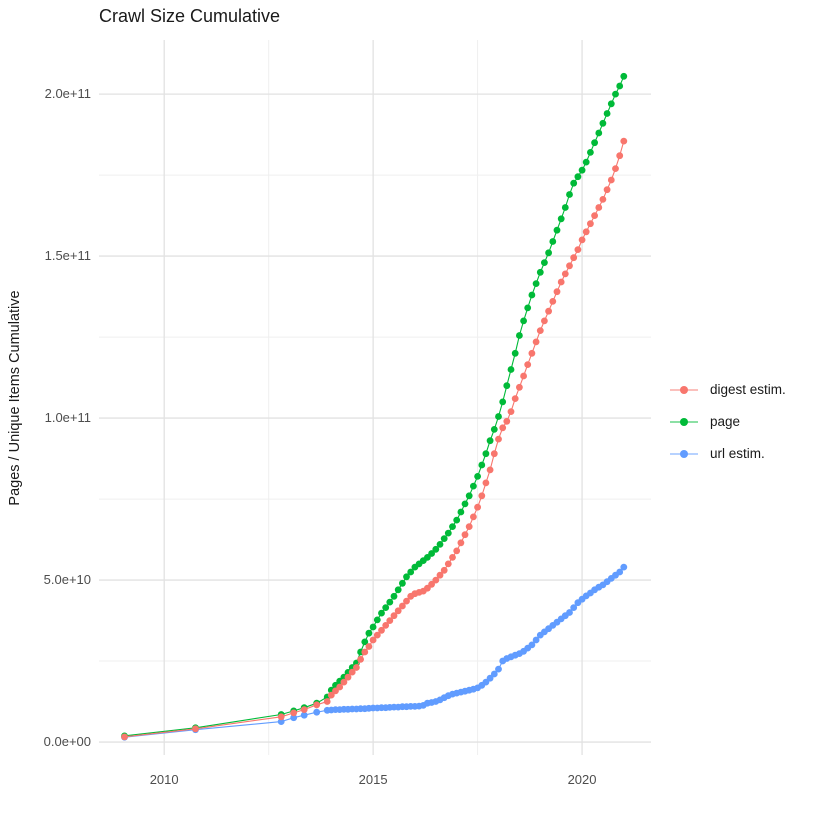 This screenshot has height=827, width=826. Describe the element at coordinates (737, 453) in the screenshot. I see `legend-label: url estim.` at that location.